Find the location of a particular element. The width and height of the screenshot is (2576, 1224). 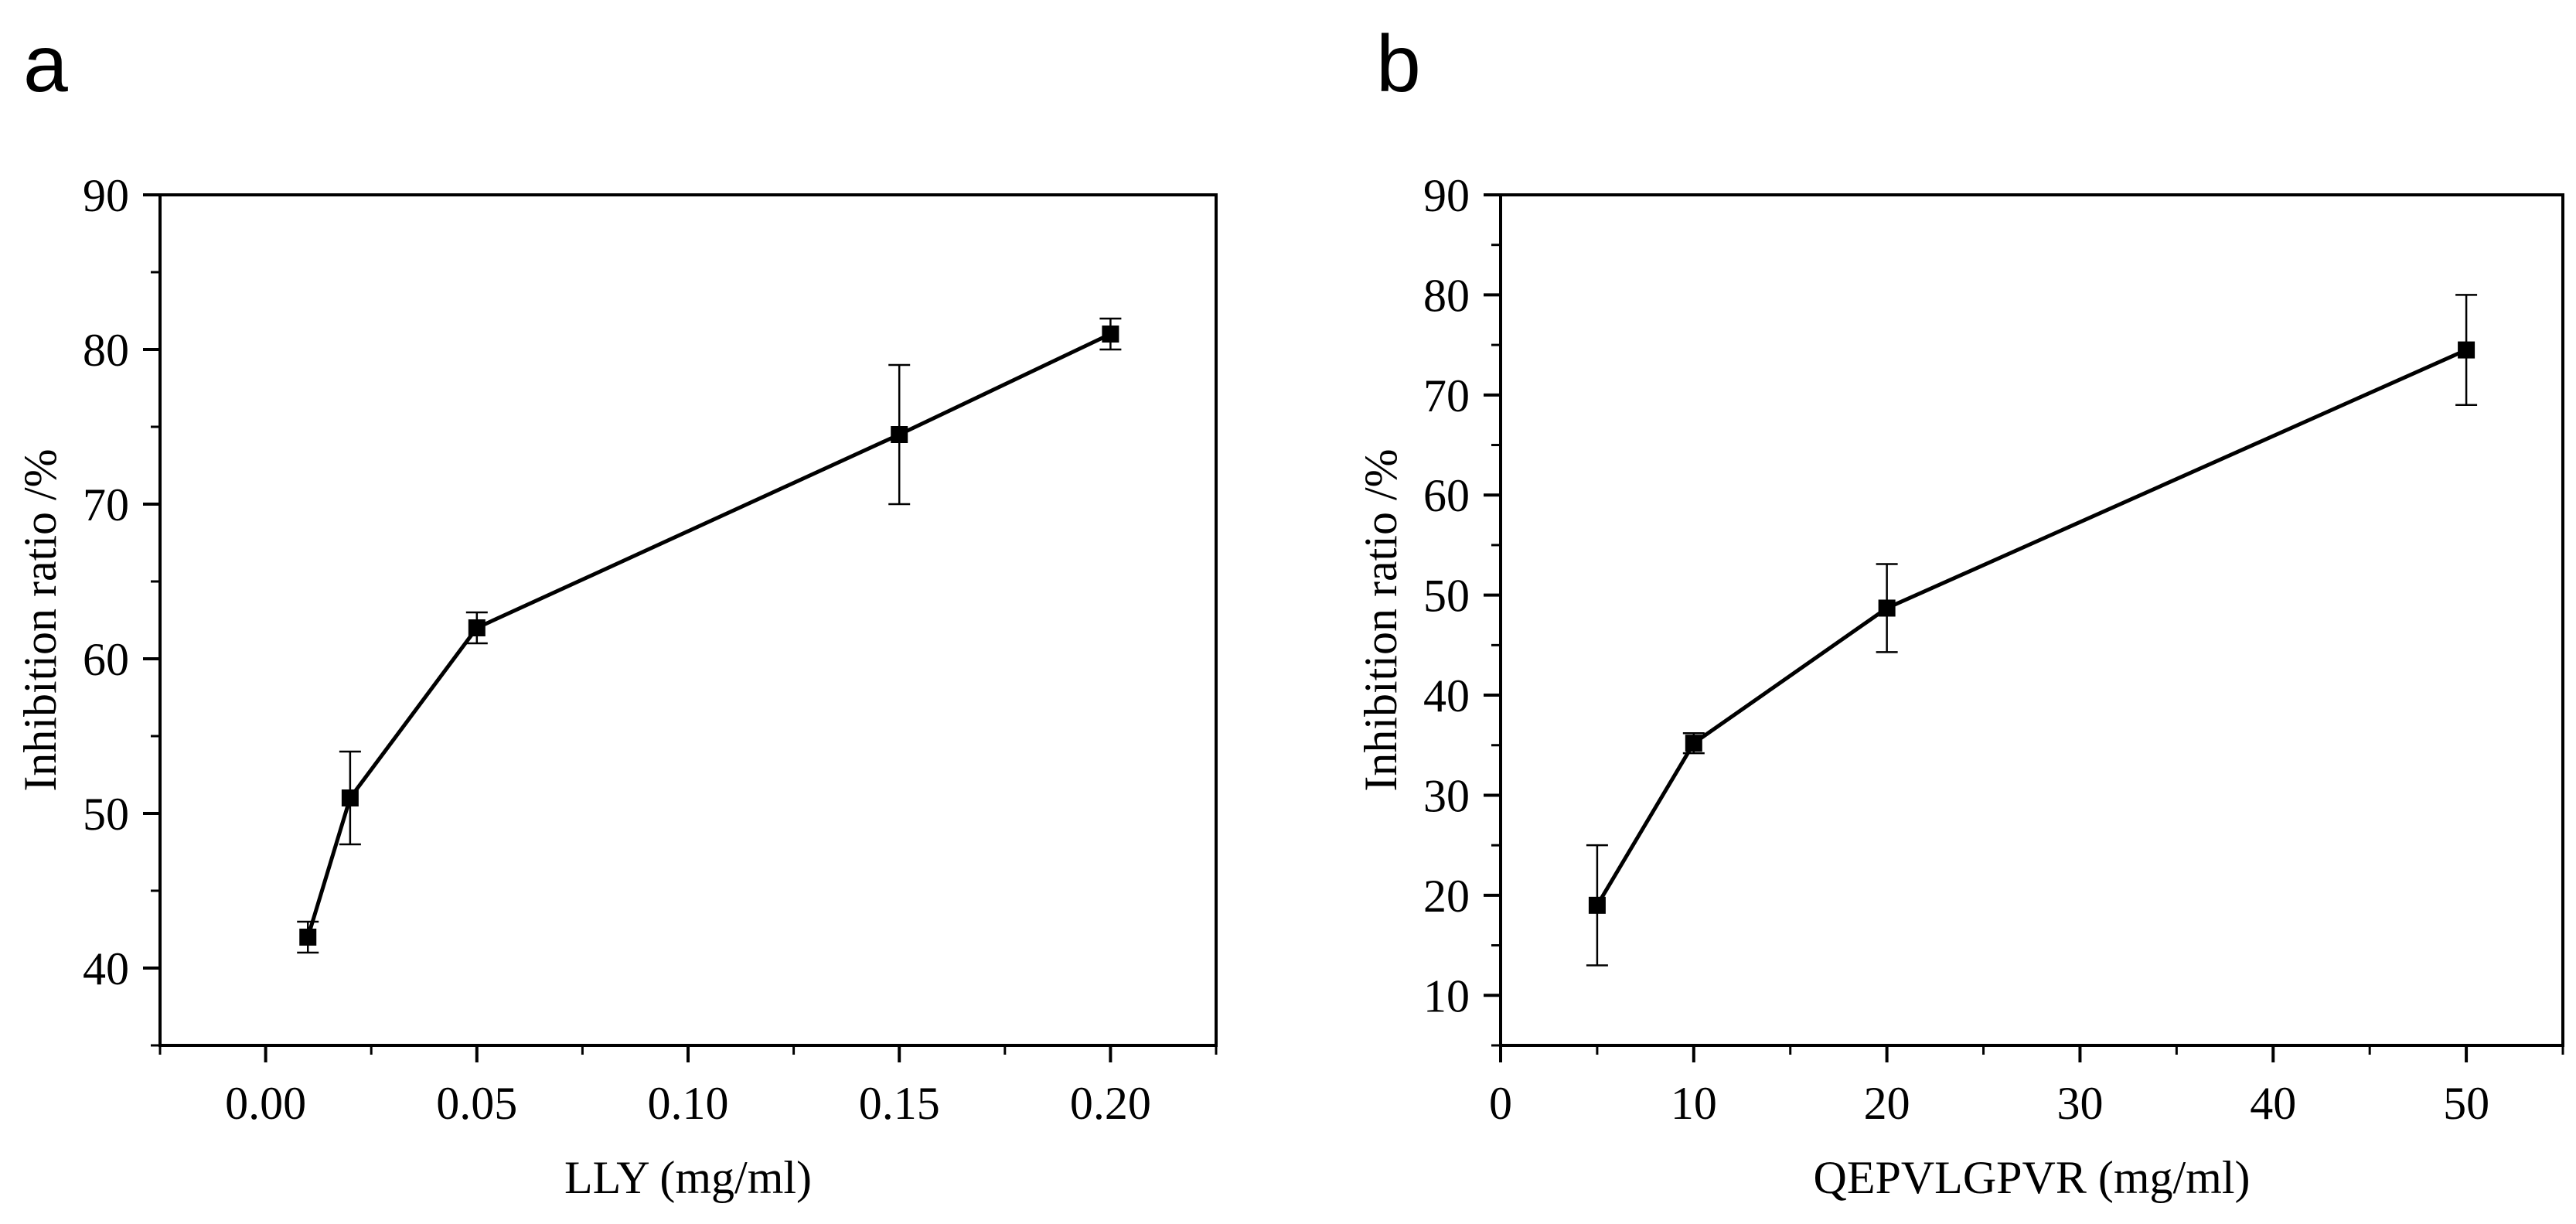

panel-label: b is located at coordinates (1398, 64).